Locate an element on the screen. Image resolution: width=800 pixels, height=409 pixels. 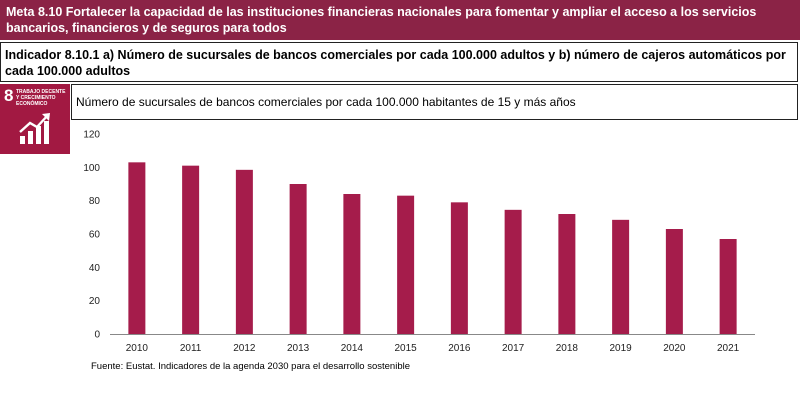
bar-2019 is located at coordinates (621, 276).